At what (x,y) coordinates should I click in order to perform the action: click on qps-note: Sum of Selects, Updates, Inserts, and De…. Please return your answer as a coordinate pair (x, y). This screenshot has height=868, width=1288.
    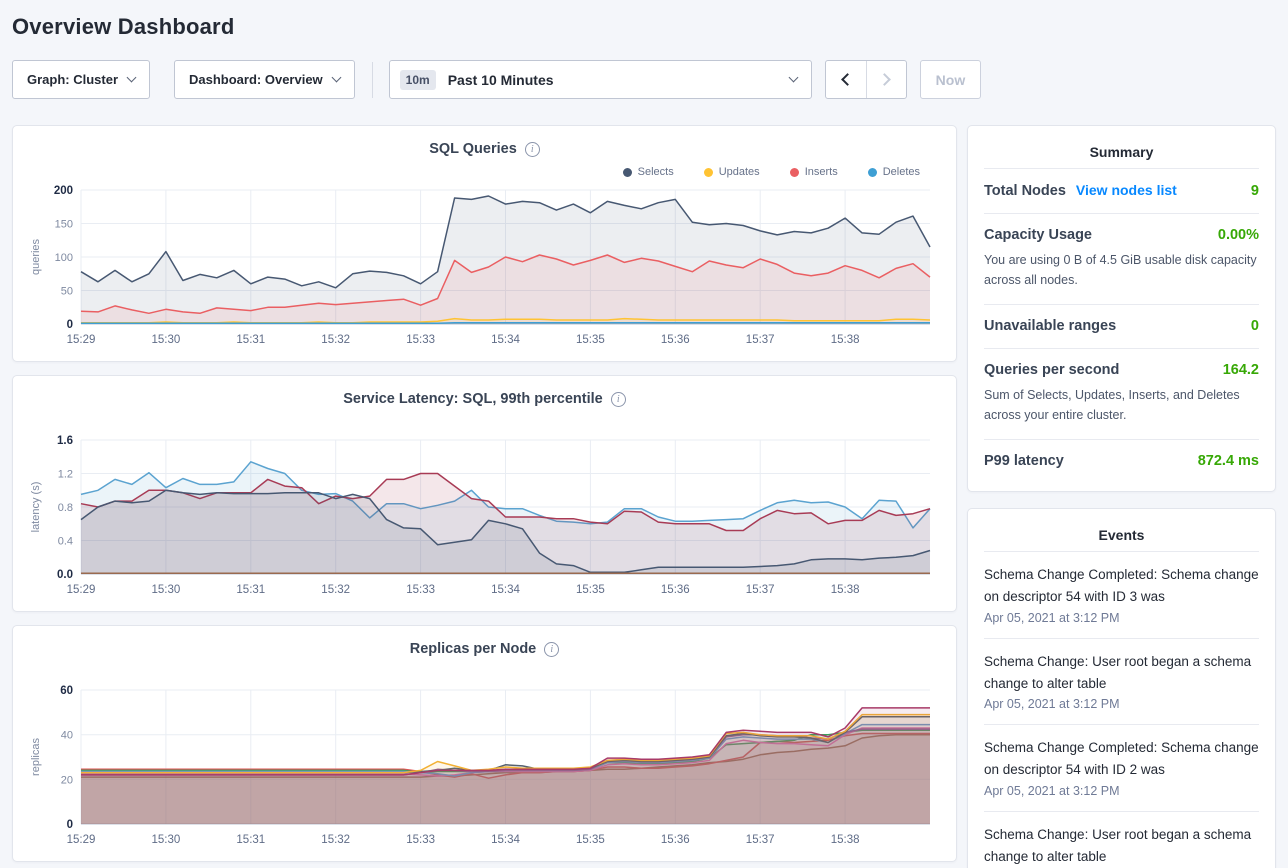
    Looking at the image, I should click on (1112, 405).